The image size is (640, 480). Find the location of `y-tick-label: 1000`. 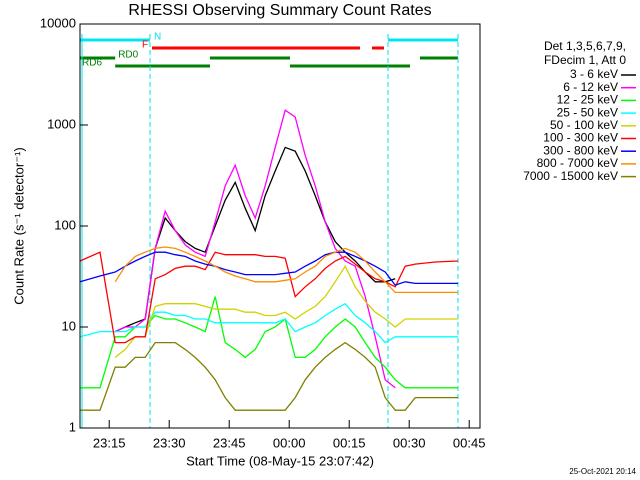

y-tick-label: 1000 is located at coordinates (61, 123).